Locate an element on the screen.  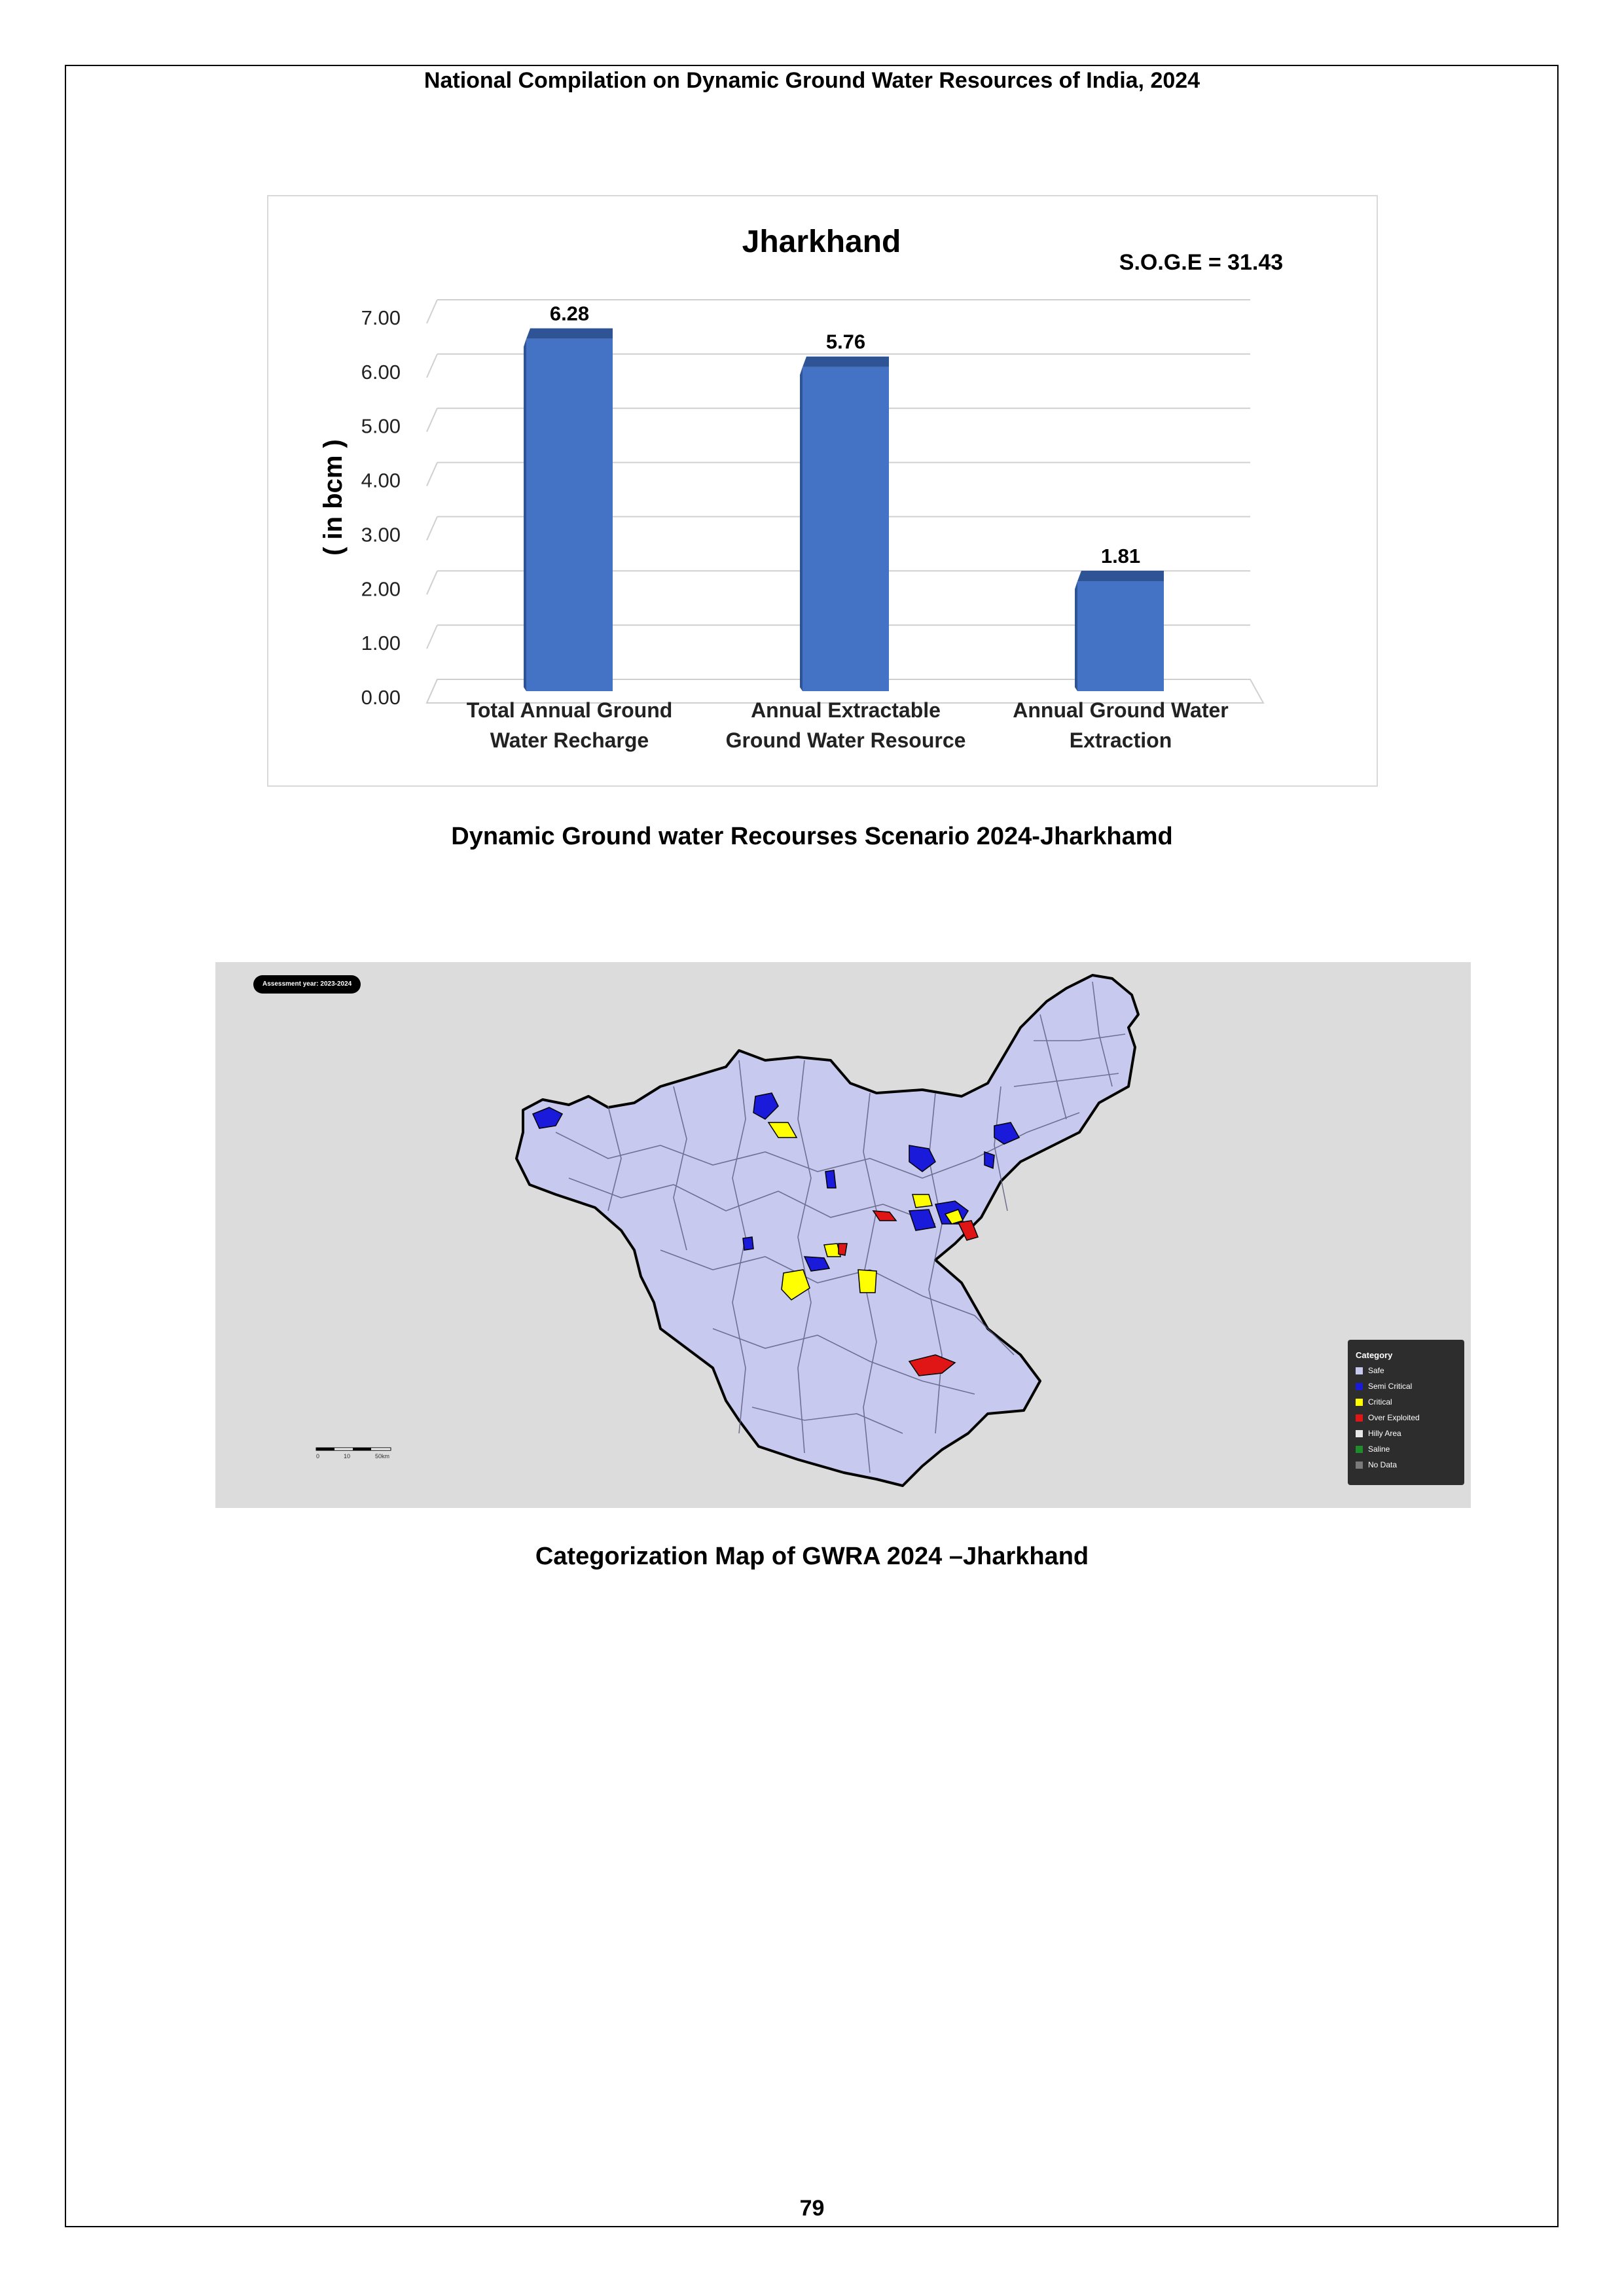
legend-label: Hilly Area is located at coordinates (1384, 1433).